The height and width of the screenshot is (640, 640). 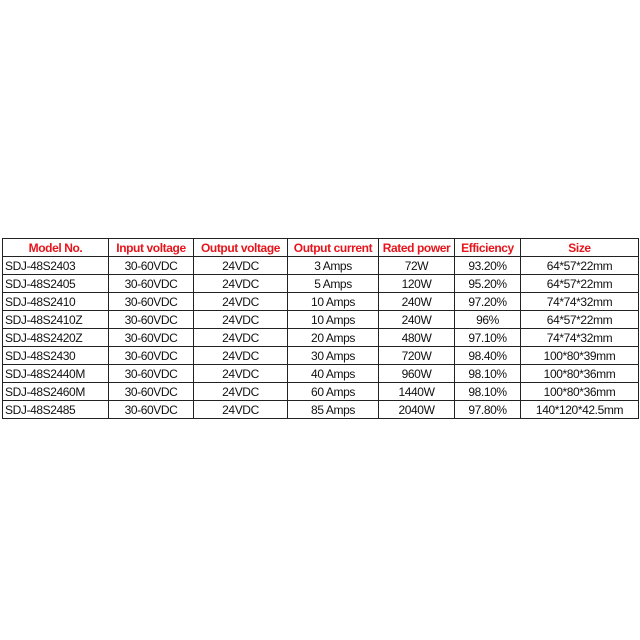 I want to click on header-cell: Efficiency, so click(x=487, y=247).